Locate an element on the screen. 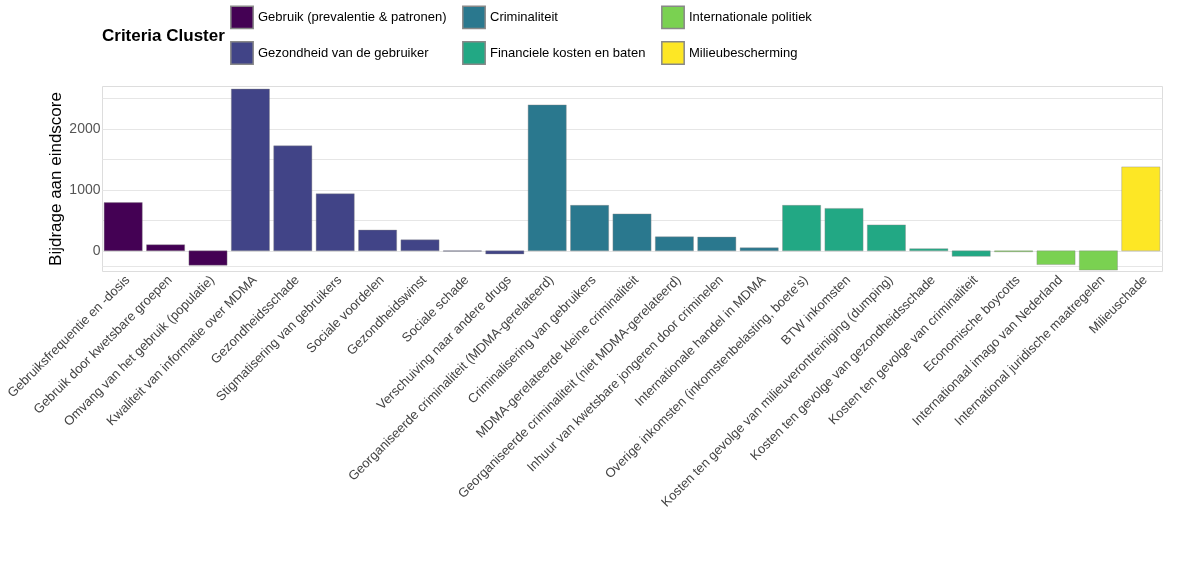  y-tick-label: 0 is located at coordinates (96, 250).